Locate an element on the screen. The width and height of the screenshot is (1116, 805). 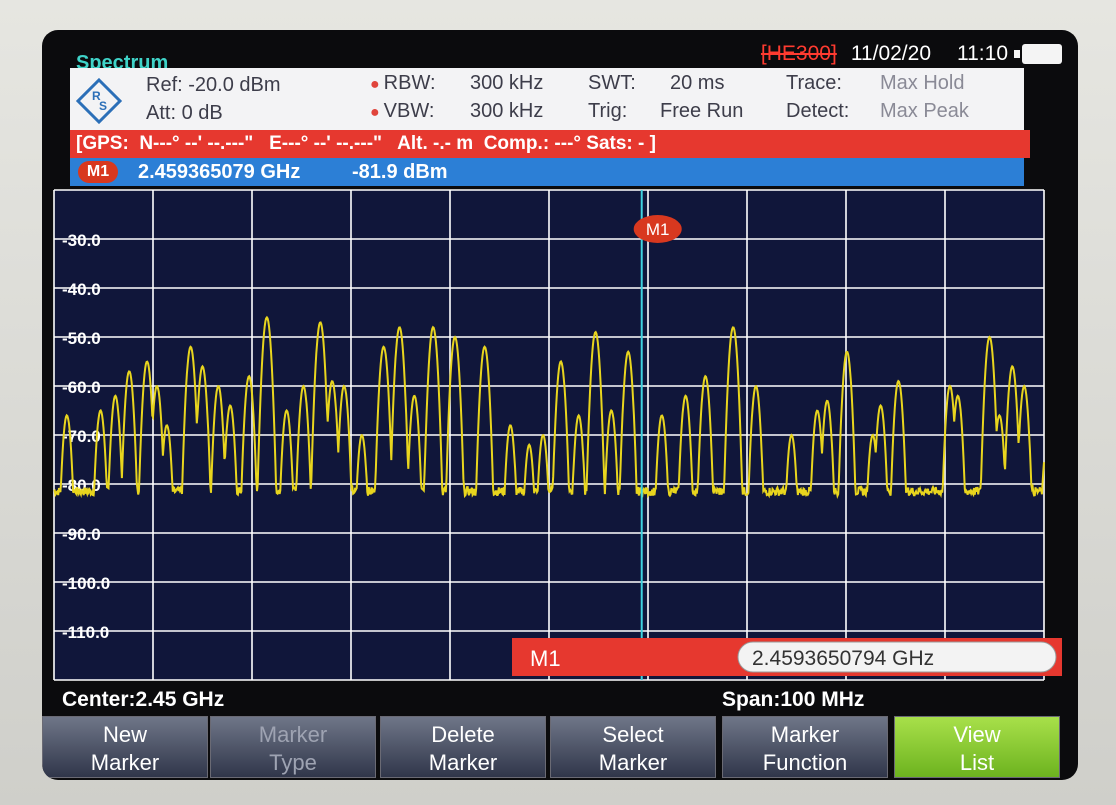
marker-frequency-input is located at coordinates (897, 657).